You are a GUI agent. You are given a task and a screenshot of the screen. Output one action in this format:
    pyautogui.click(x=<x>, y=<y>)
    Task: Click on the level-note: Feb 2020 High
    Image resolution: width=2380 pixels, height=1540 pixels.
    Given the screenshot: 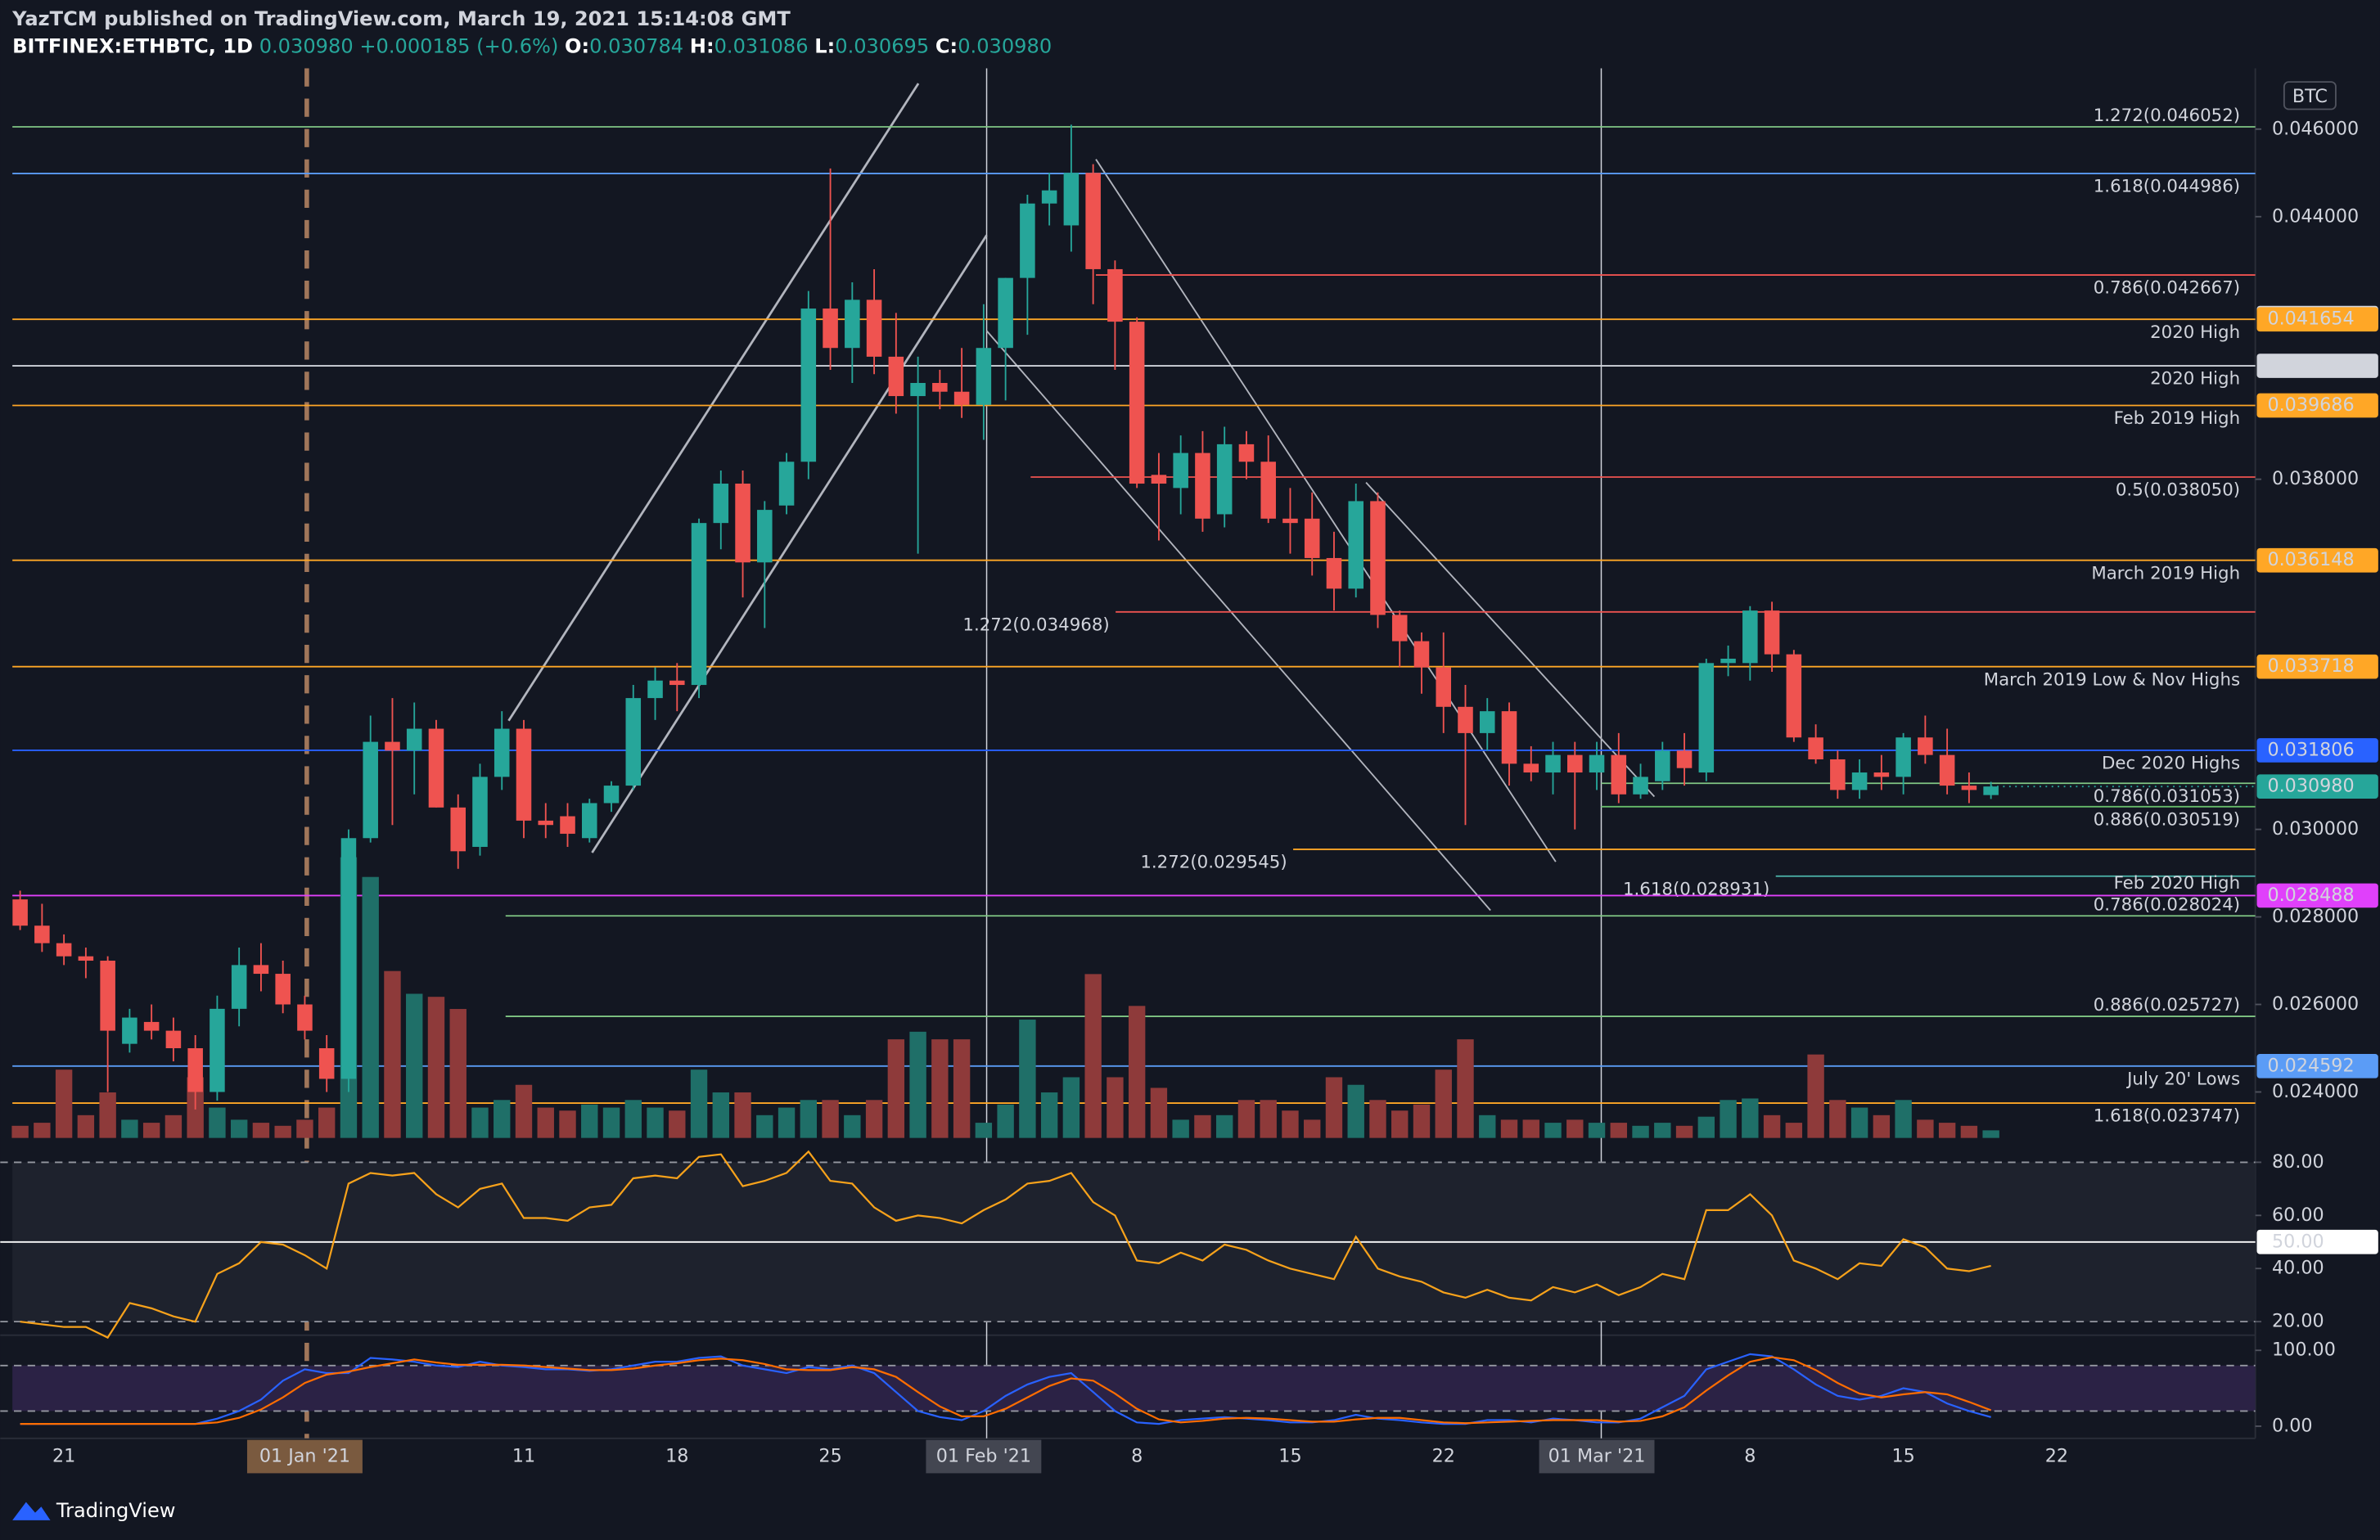 What is the action you would take?
    pyautogui.click(x=2177, y=883)
    